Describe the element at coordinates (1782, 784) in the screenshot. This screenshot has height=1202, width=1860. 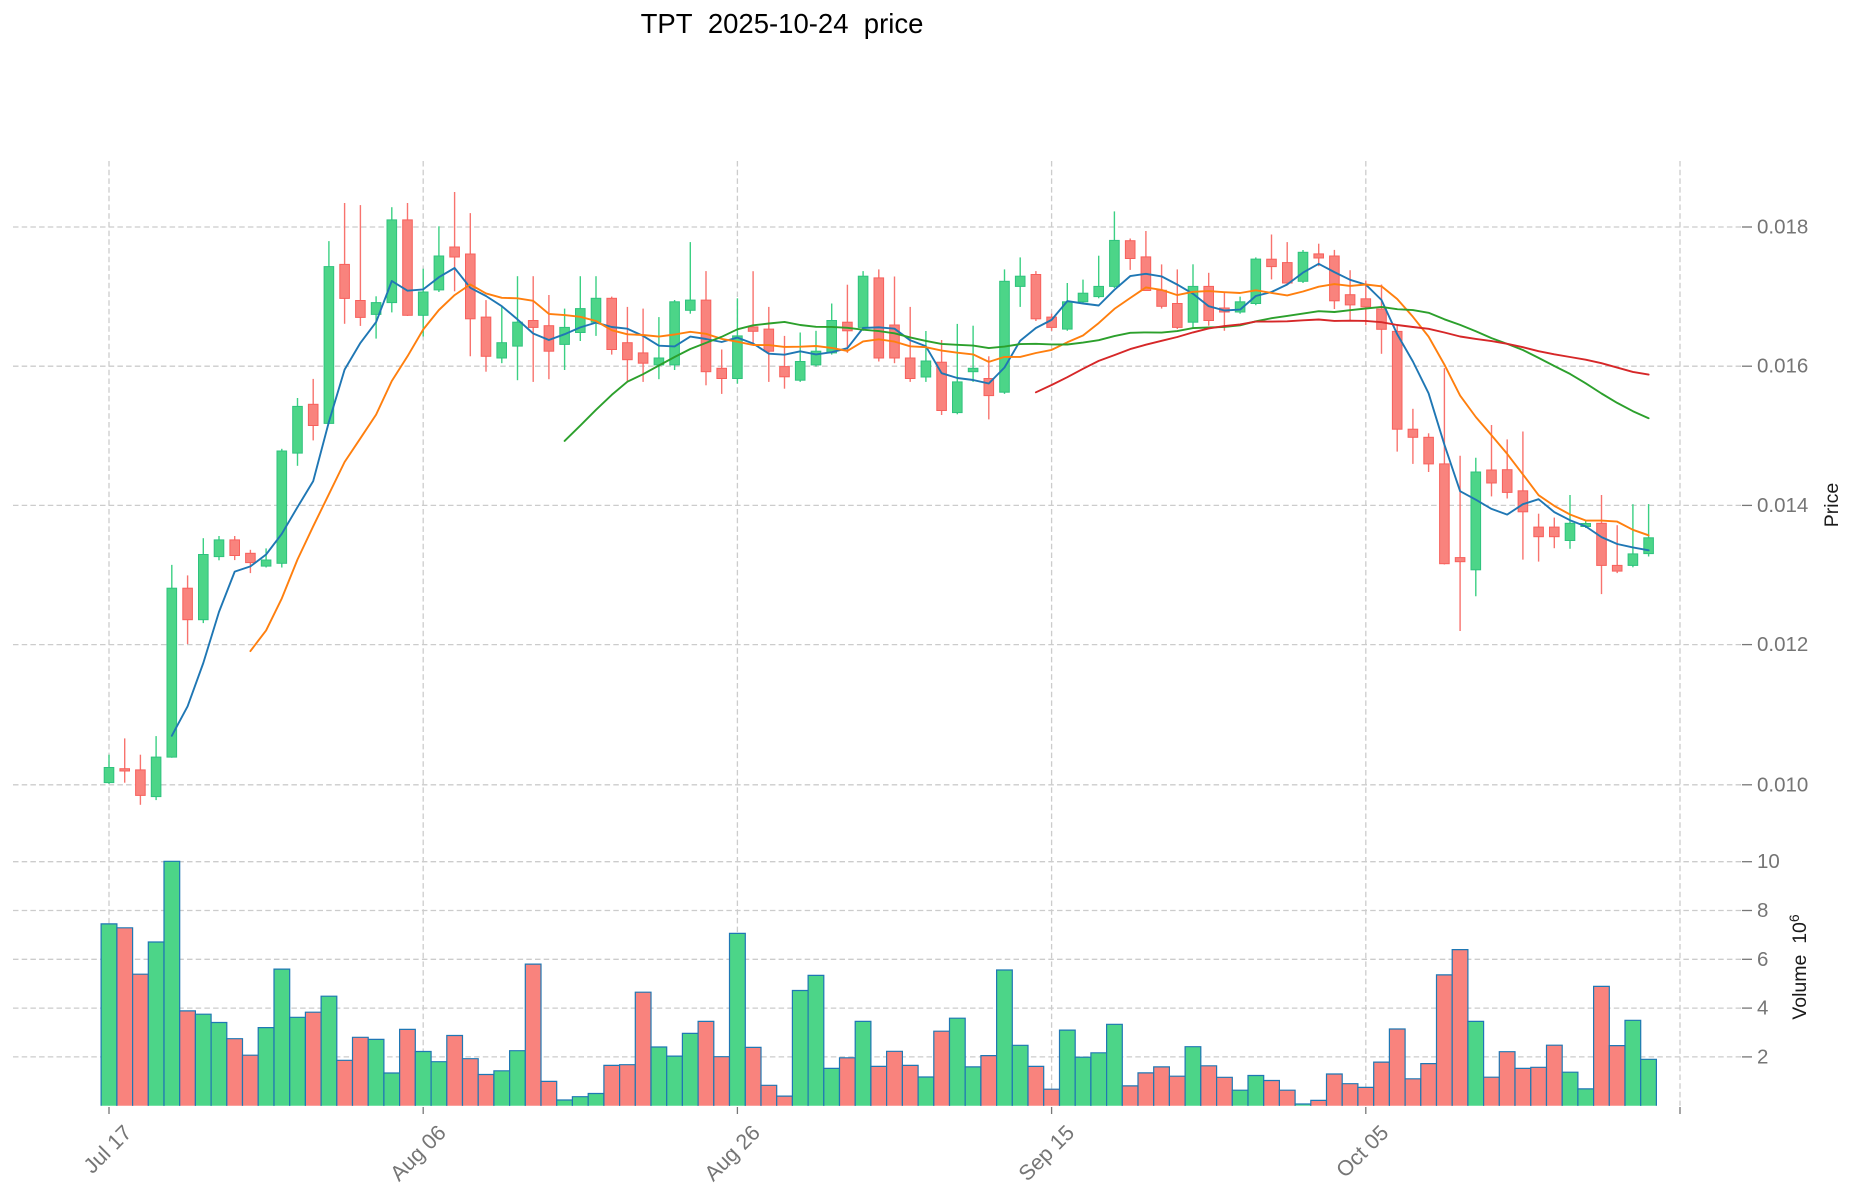
I see `svg-text: 0.010` at that location.